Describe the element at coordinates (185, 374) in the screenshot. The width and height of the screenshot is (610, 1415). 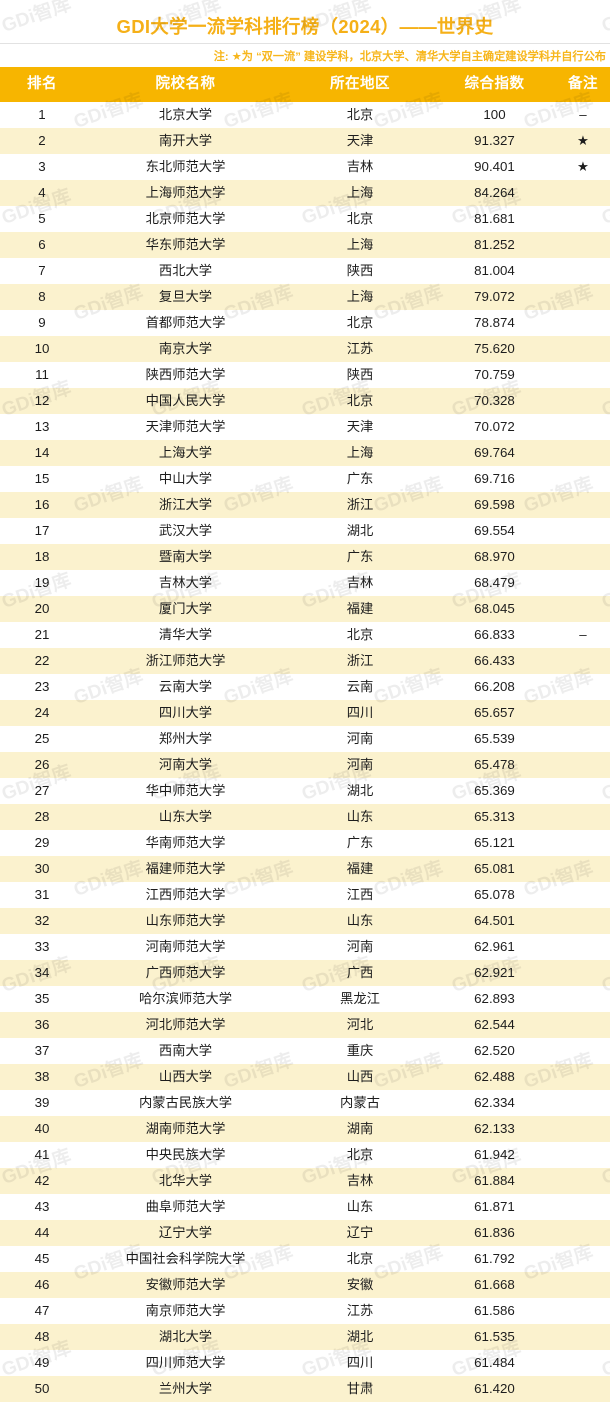
I see `cell-name: 陕西师范大学` at that location.